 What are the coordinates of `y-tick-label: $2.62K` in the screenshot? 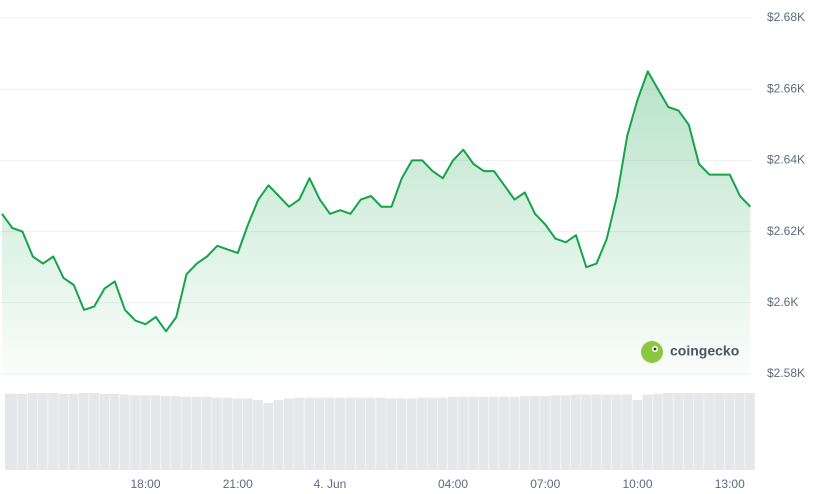 It's located at (786, 231).